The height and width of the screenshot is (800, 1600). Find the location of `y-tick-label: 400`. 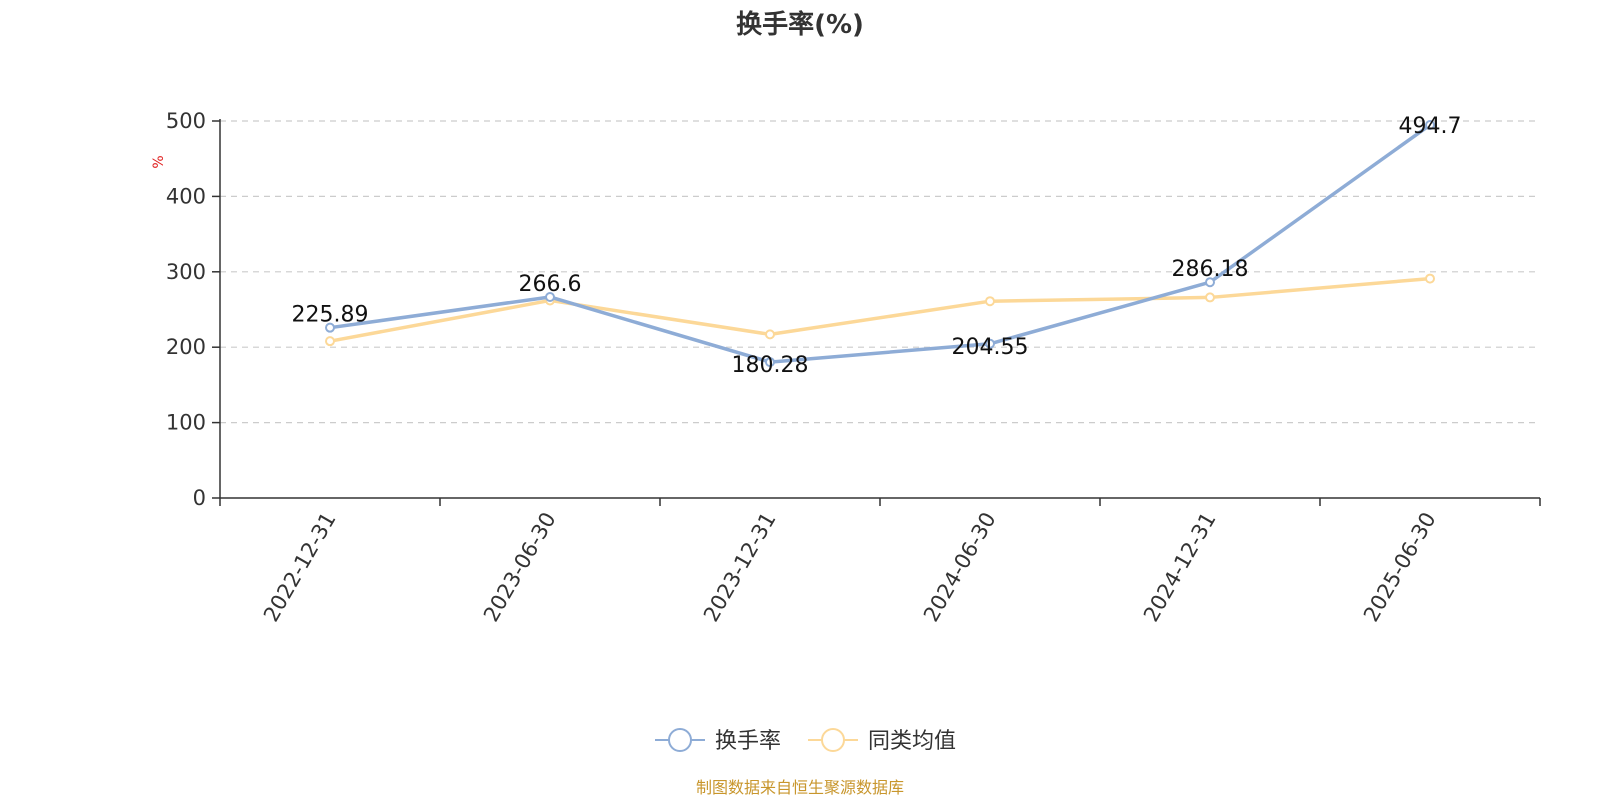

y-tick-label: 400 is located at coordinates (186, 196).